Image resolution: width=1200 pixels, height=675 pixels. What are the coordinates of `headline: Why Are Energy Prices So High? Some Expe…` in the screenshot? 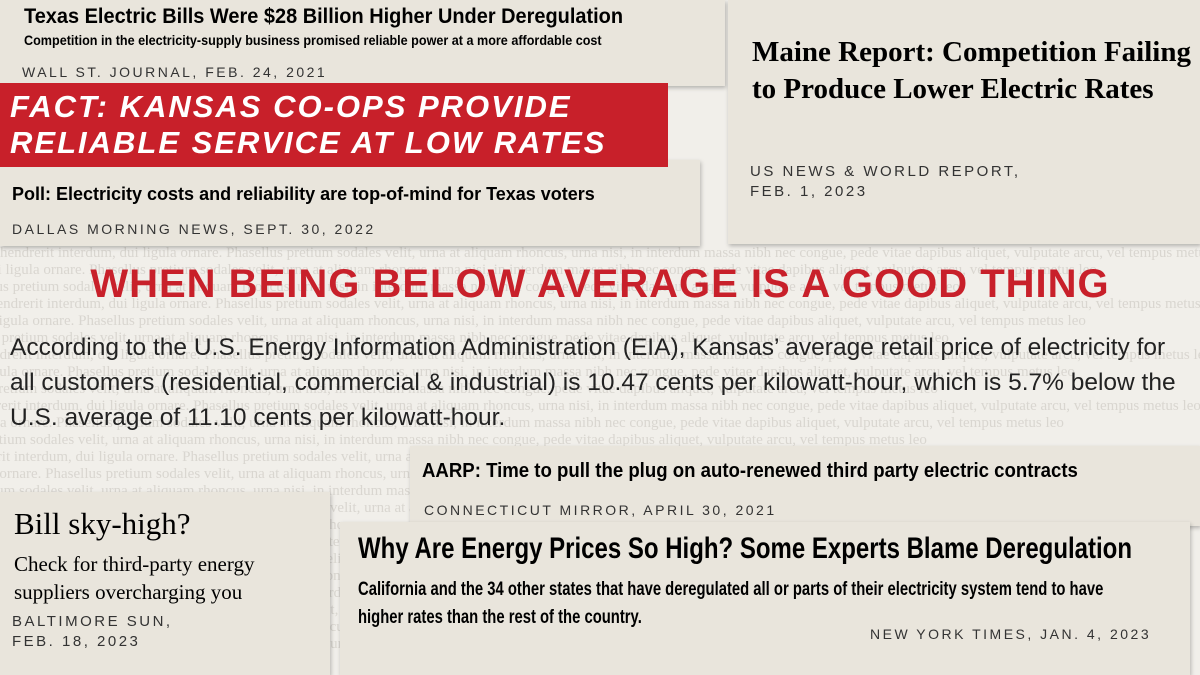 It's located at (745, 548).